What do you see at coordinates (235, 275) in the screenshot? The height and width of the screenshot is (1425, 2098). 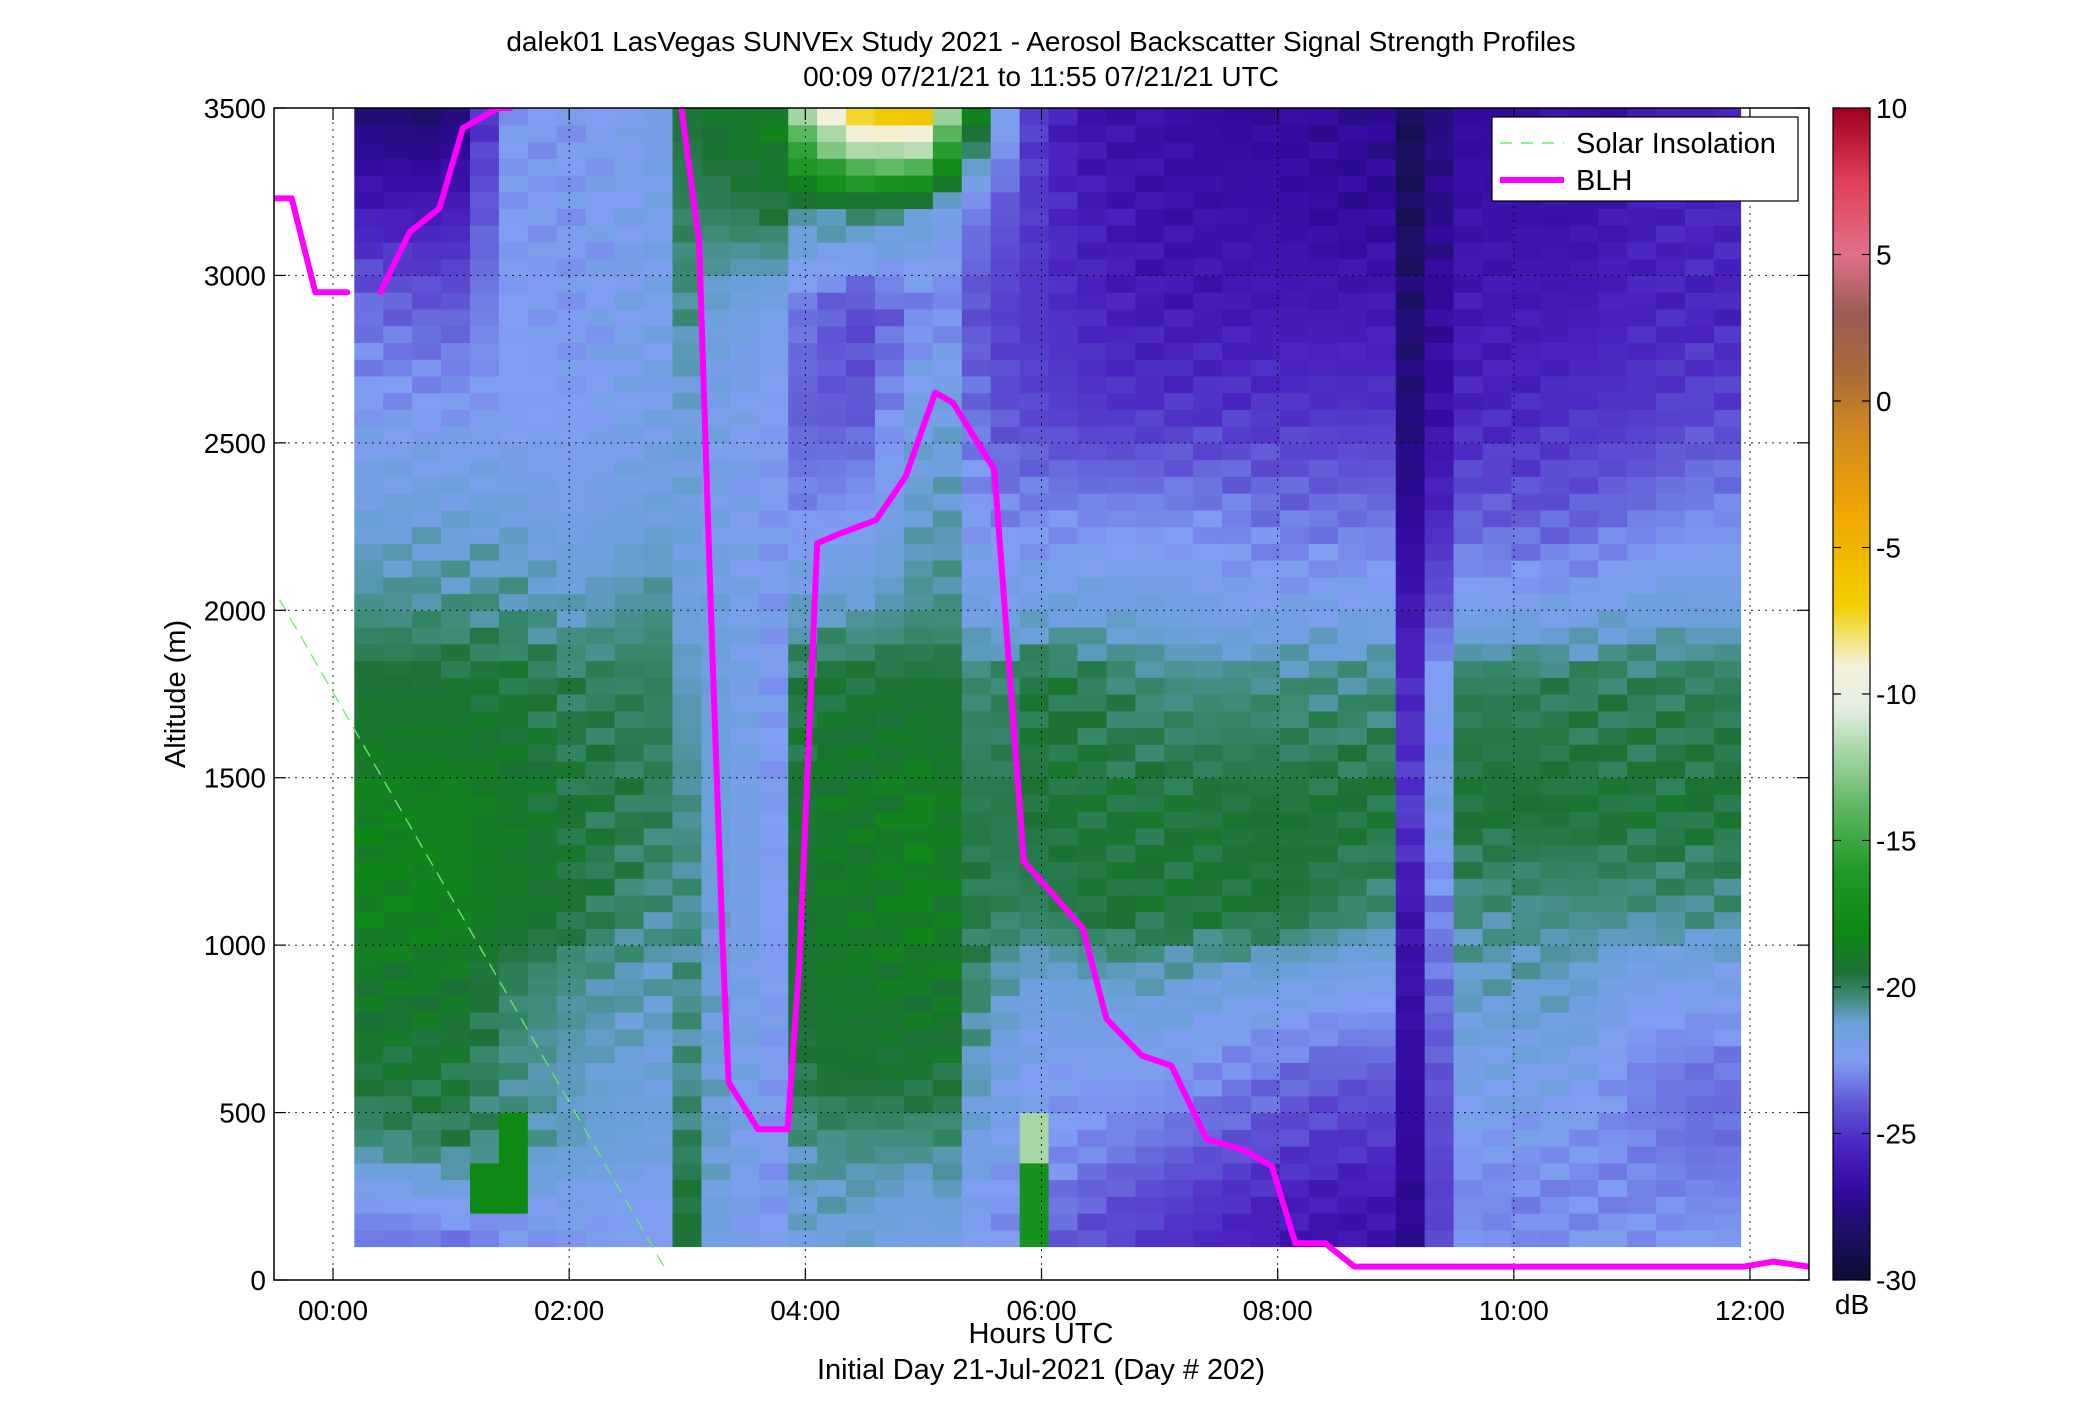 I see `y-tick-label: 3000` at bounding box center [235, 275].